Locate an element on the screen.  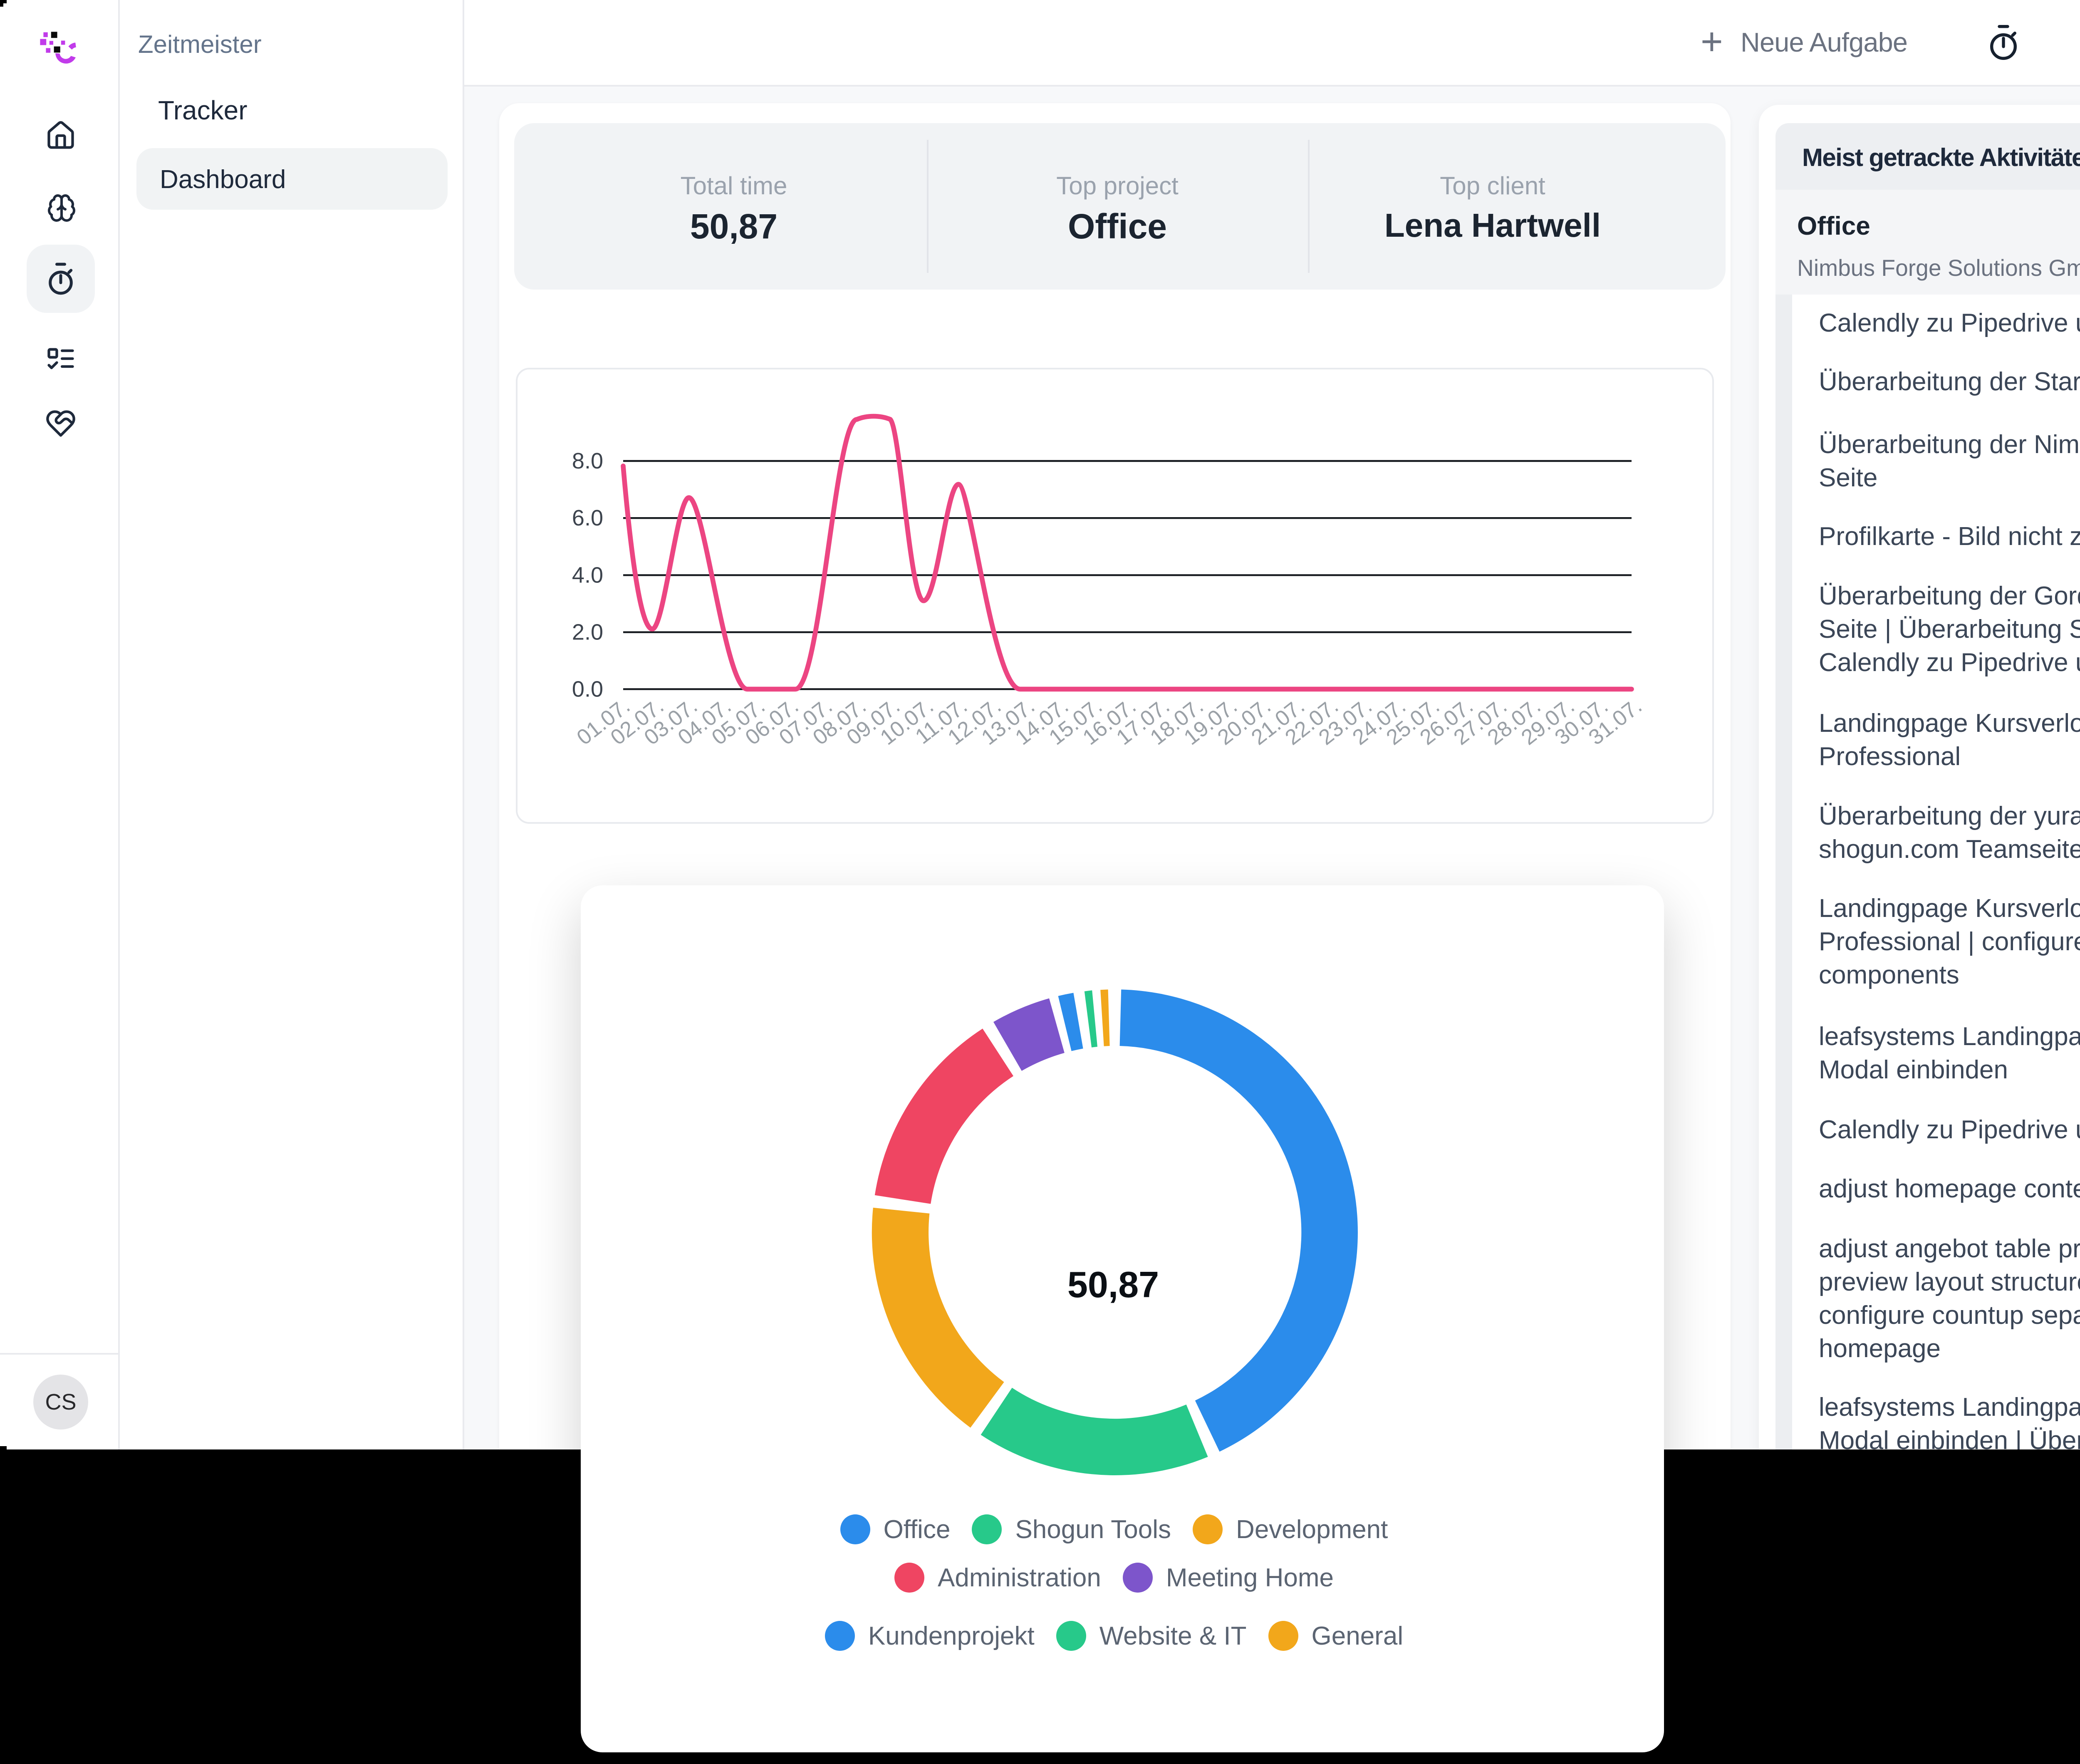
svg-text: 6.0 is located at coordinates (587, 517).